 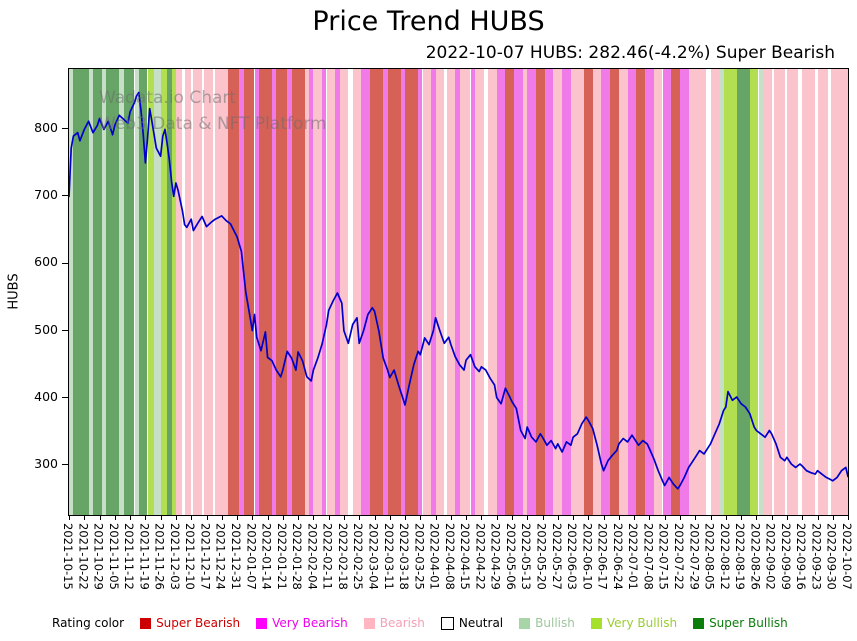 What do you see at coordinates (555, 623) in the screenshot?
I see `legend-item-label: Bullish` at bounding box center [555, 623].